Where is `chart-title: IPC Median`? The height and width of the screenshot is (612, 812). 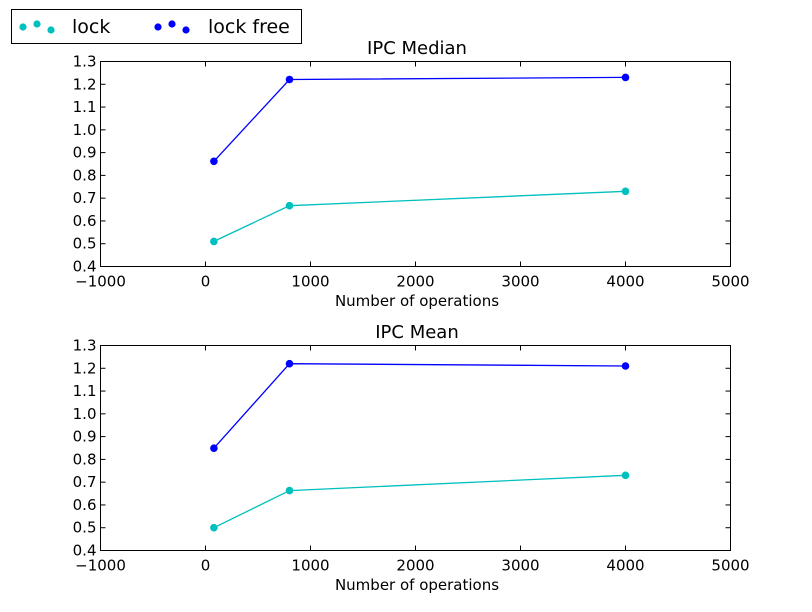
chart-title: IPC Median is located at coordinates (417, 48).